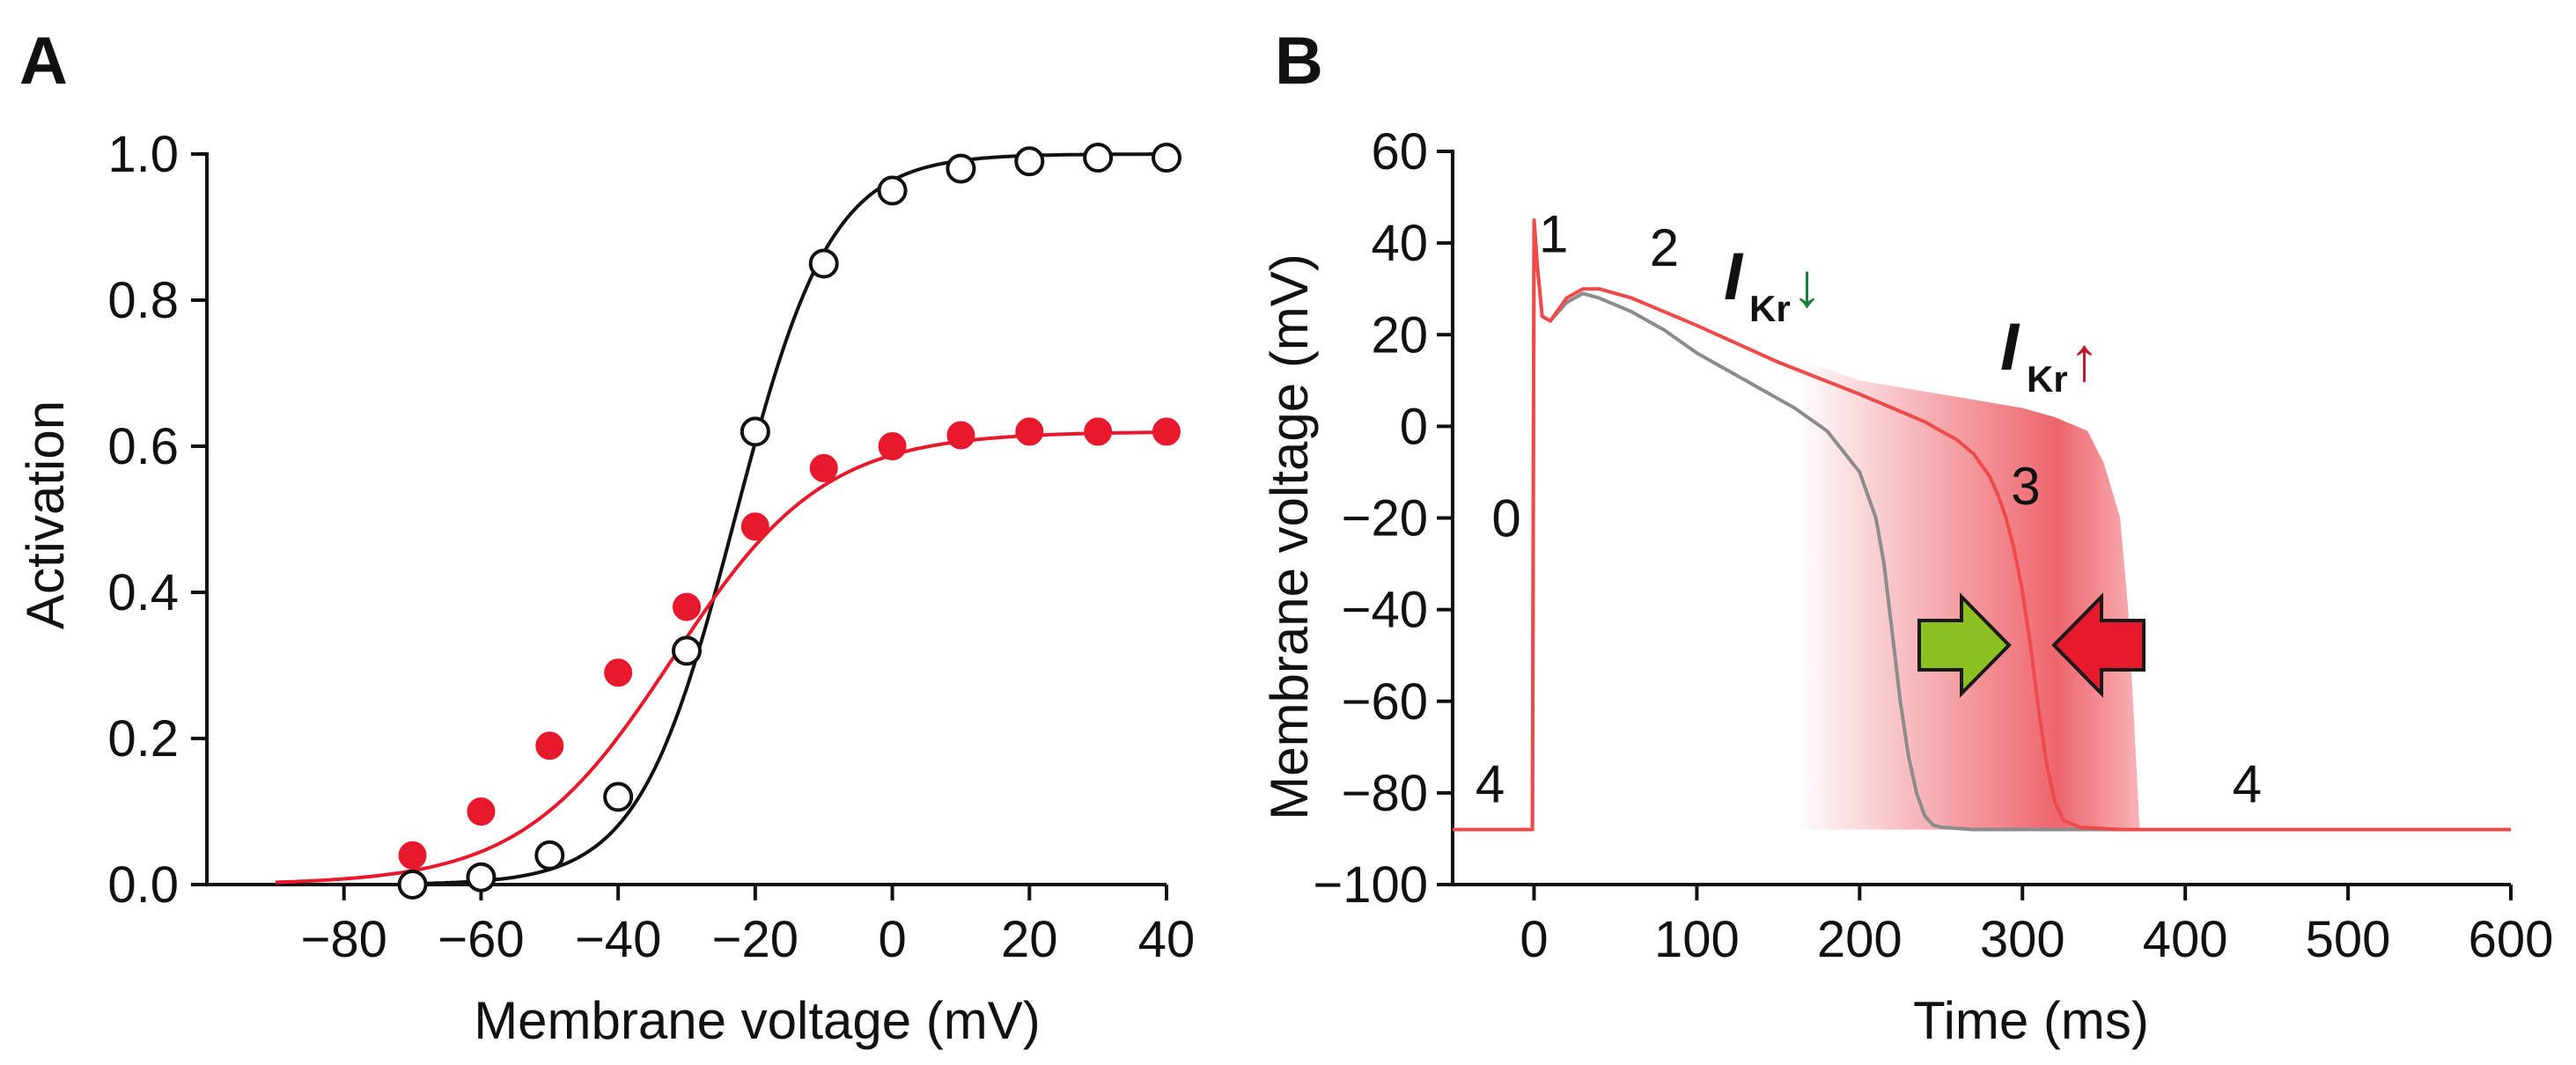  Describe the element at coordinates (1770, 308) in the screenshot. I see `ikr-down-subscript: Kr` at that location.